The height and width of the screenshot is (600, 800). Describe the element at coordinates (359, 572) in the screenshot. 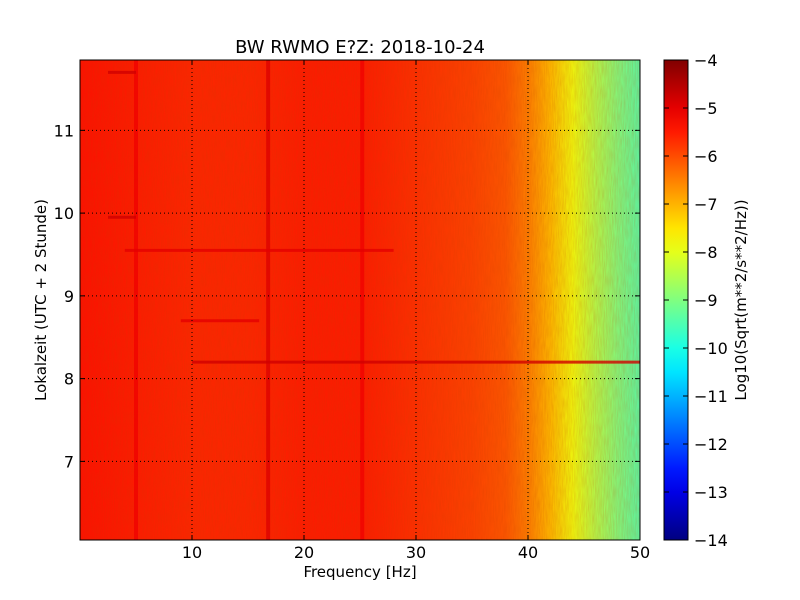

I see `x-axis-label: Frequency [Hz]` at that location.